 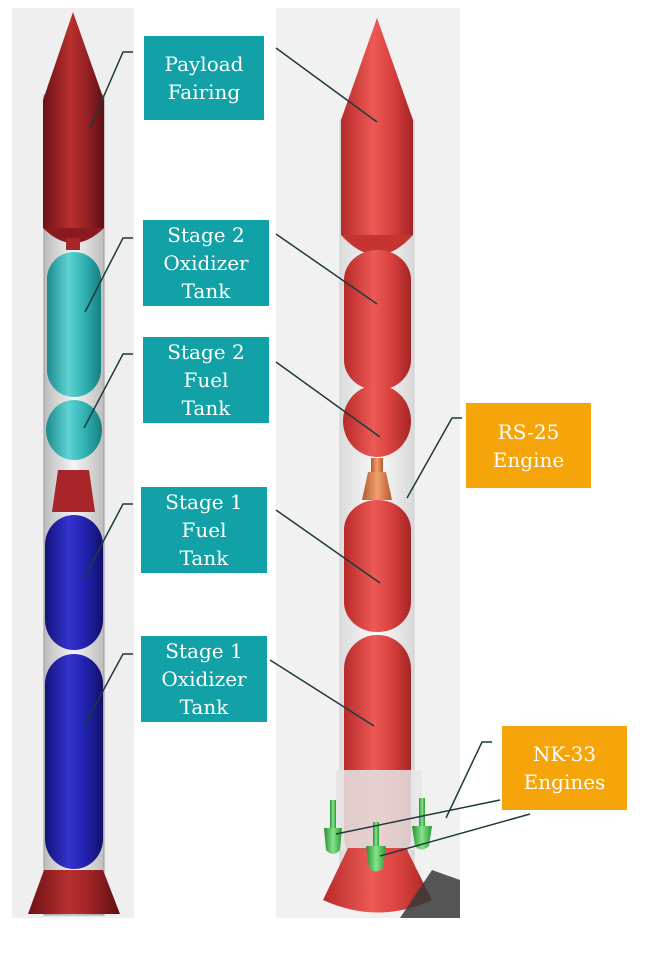 What do you see at coordinates (73, 56) in the screenshot?
I see `left-fairing-nose` at bounding box center [73, 56].